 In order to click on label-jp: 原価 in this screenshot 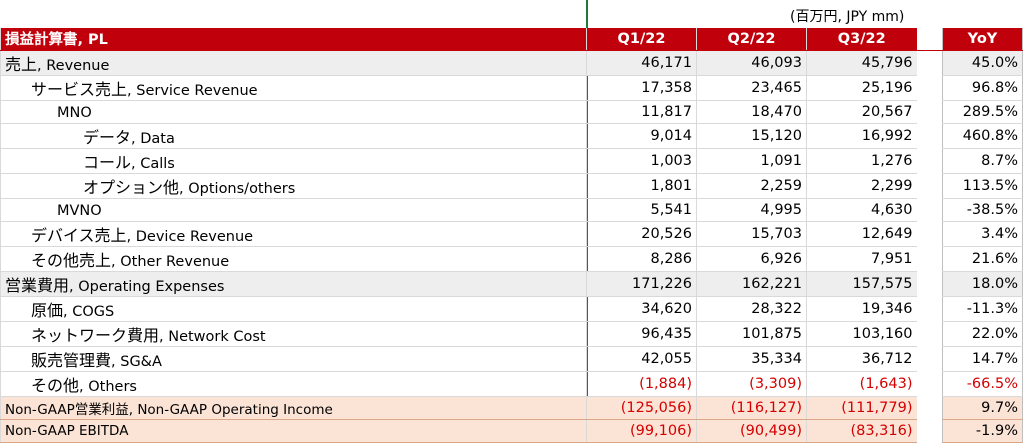, I will do `click(47, 310)`.